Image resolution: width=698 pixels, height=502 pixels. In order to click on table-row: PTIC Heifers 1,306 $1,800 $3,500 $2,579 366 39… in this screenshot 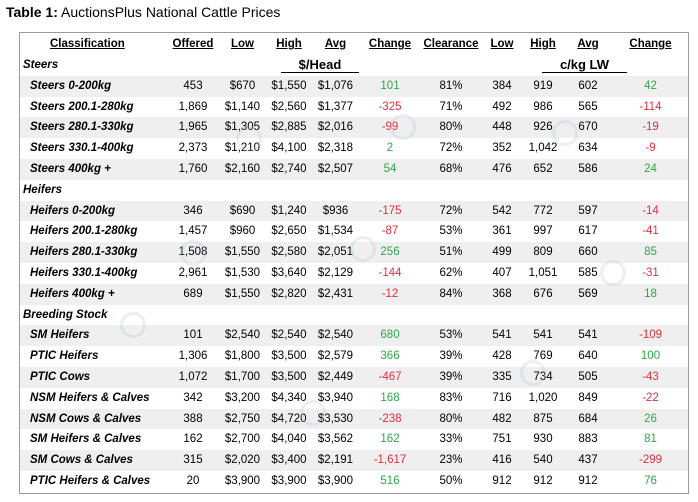, I will do `click(354, 356)`.